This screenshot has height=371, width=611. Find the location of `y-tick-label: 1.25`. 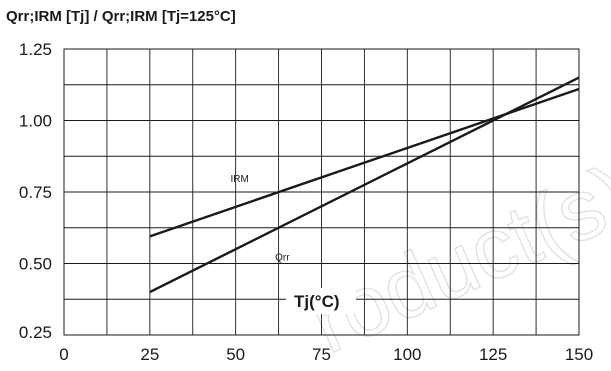

y-tick-label: 1.25 is located at coordinates (35, 49).